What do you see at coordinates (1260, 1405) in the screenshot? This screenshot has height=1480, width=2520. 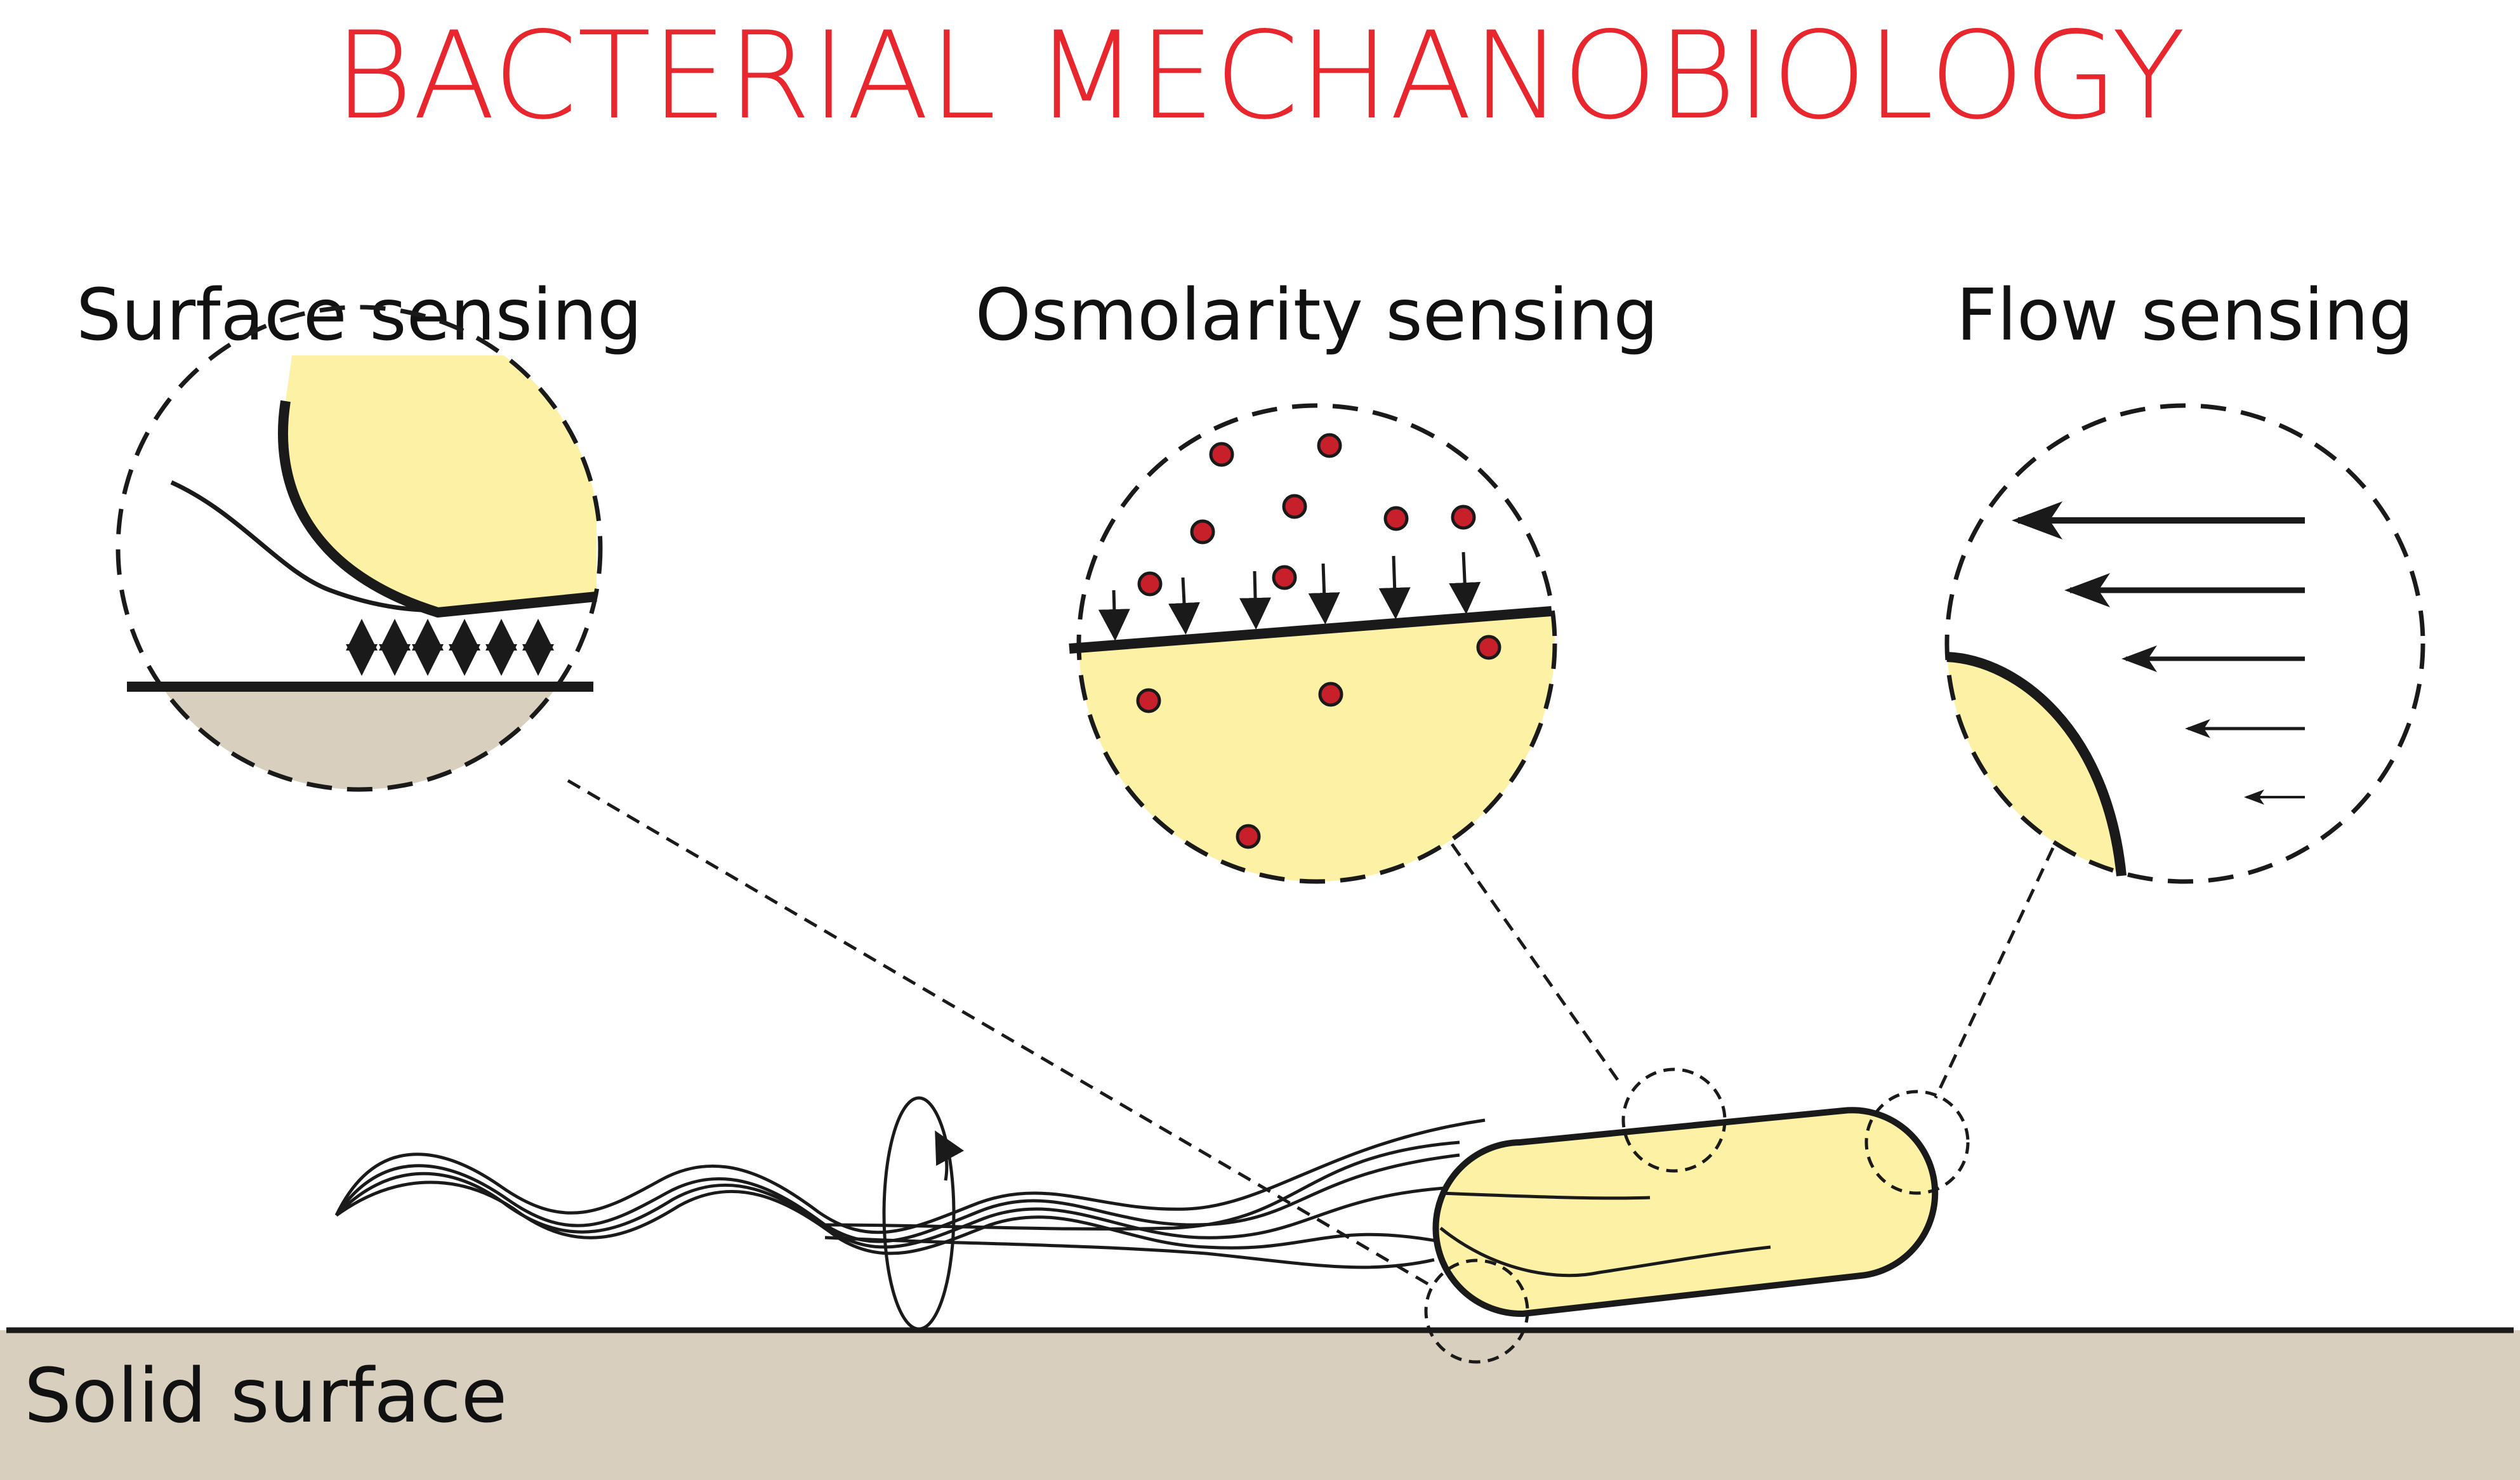 I see `solid-surface` at bounding box center [1260, 1405].